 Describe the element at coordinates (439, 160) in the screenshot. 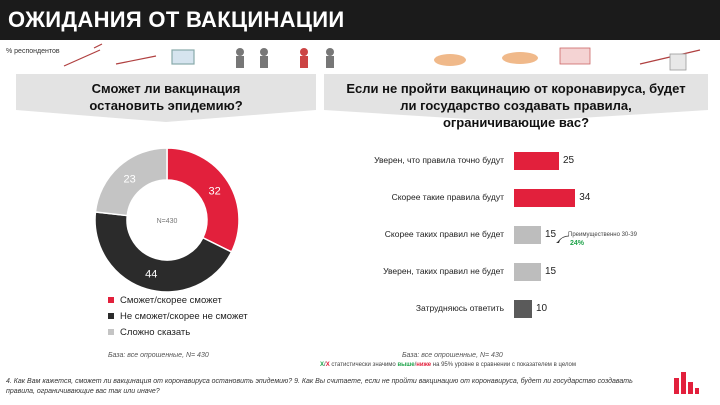

I see `bar-category-label: Уверен, что правила точно будут` at that location.